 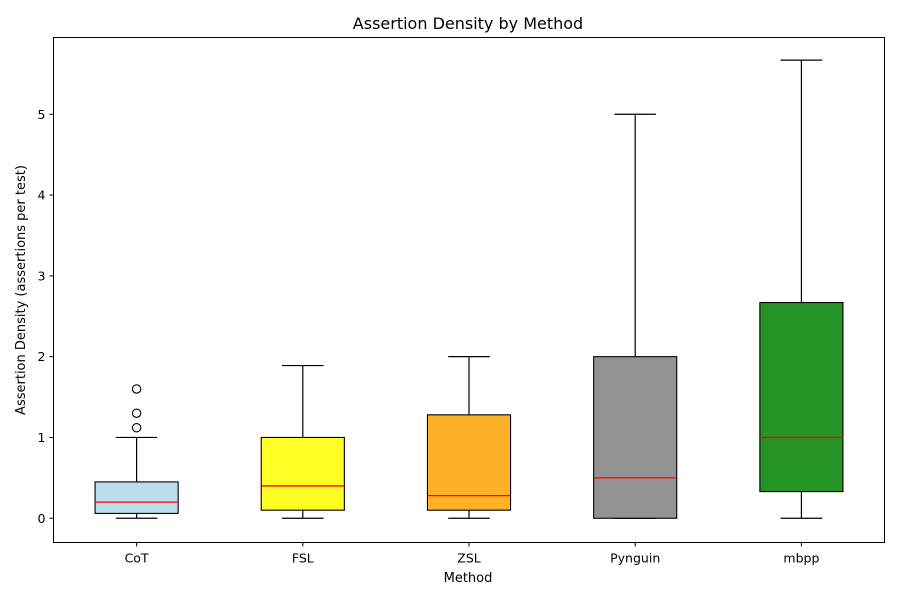 What do you see at coordinates (136, 451) in the screenshot?
I see `box-group-cot` at bounding box center [136, 451].